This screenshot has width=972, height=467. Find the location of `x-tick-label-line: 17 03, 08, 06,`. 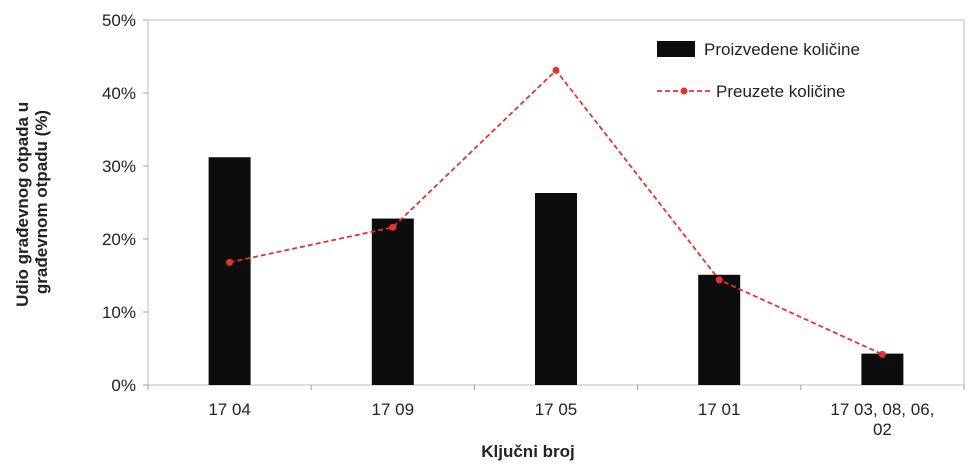

x-tick-label-line: 17 03, 08, 06, is located at coordinates (882, 409).